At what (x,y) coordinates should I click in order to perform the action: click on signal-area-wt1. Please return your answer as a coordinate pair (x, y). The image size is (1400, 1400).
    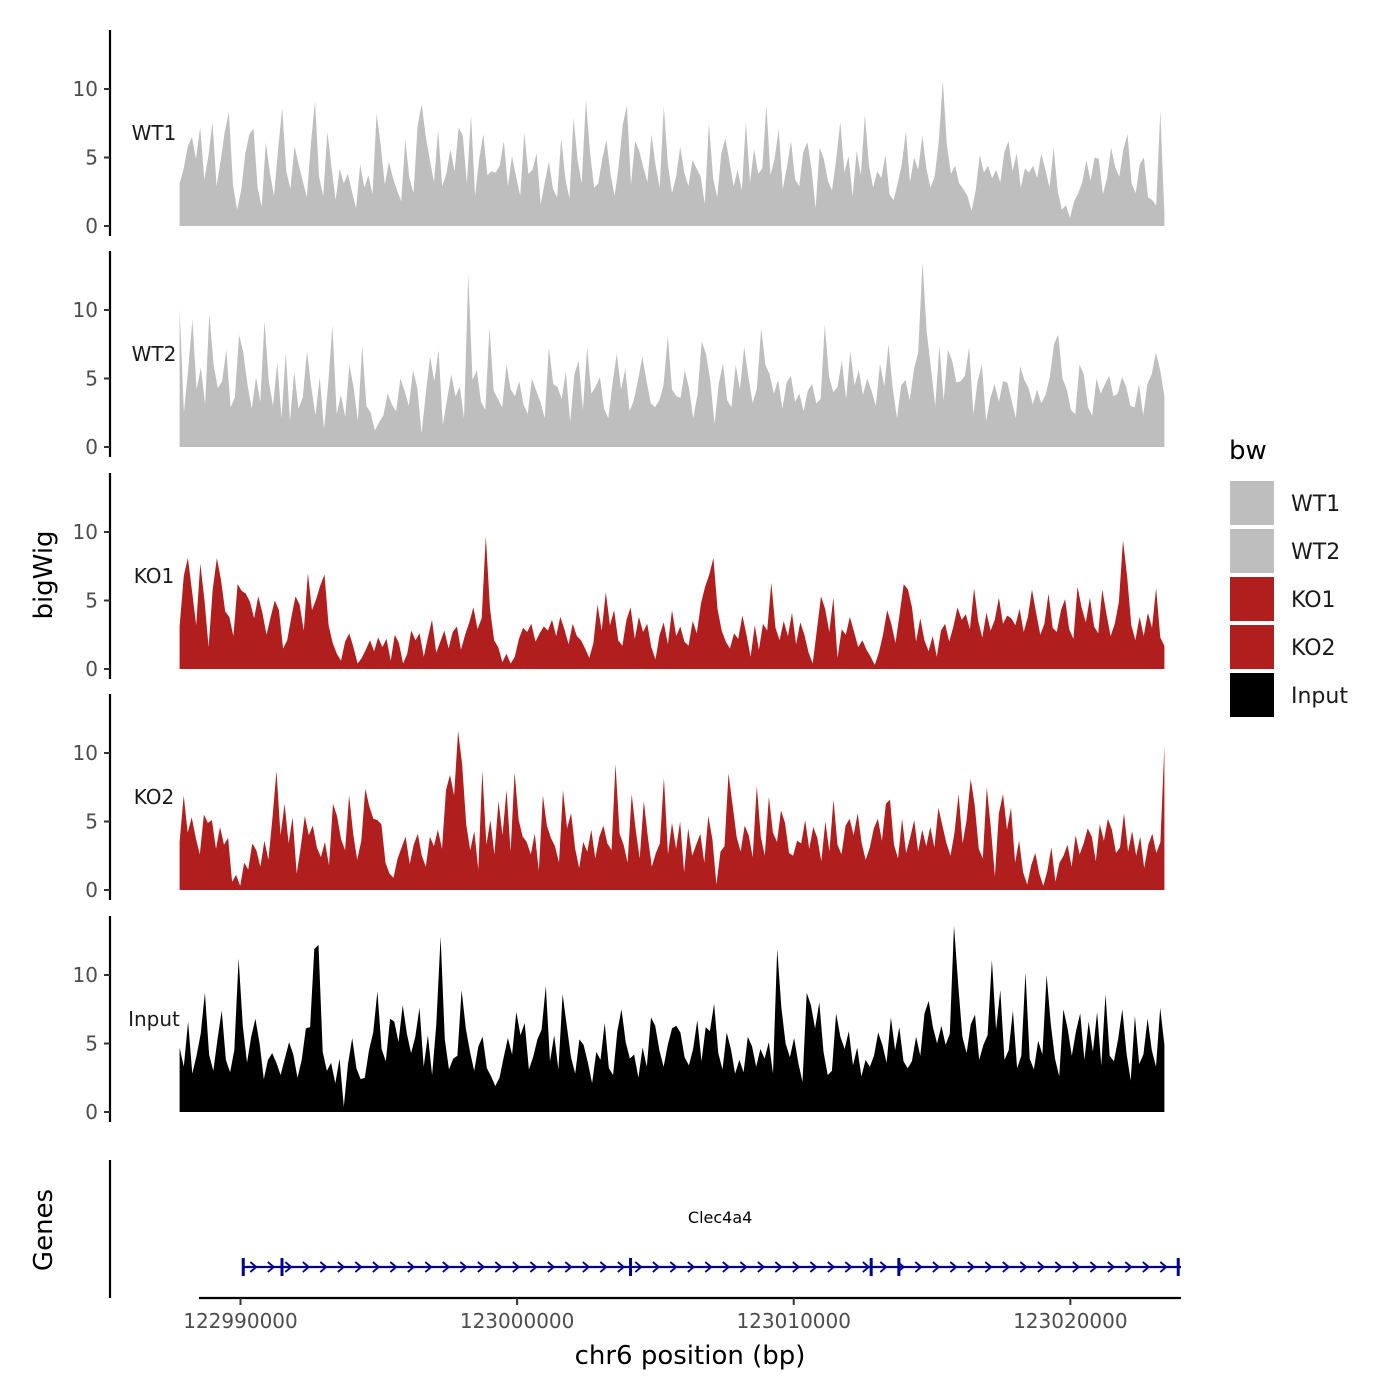
    Looking at the image, I should click on (672, 153).